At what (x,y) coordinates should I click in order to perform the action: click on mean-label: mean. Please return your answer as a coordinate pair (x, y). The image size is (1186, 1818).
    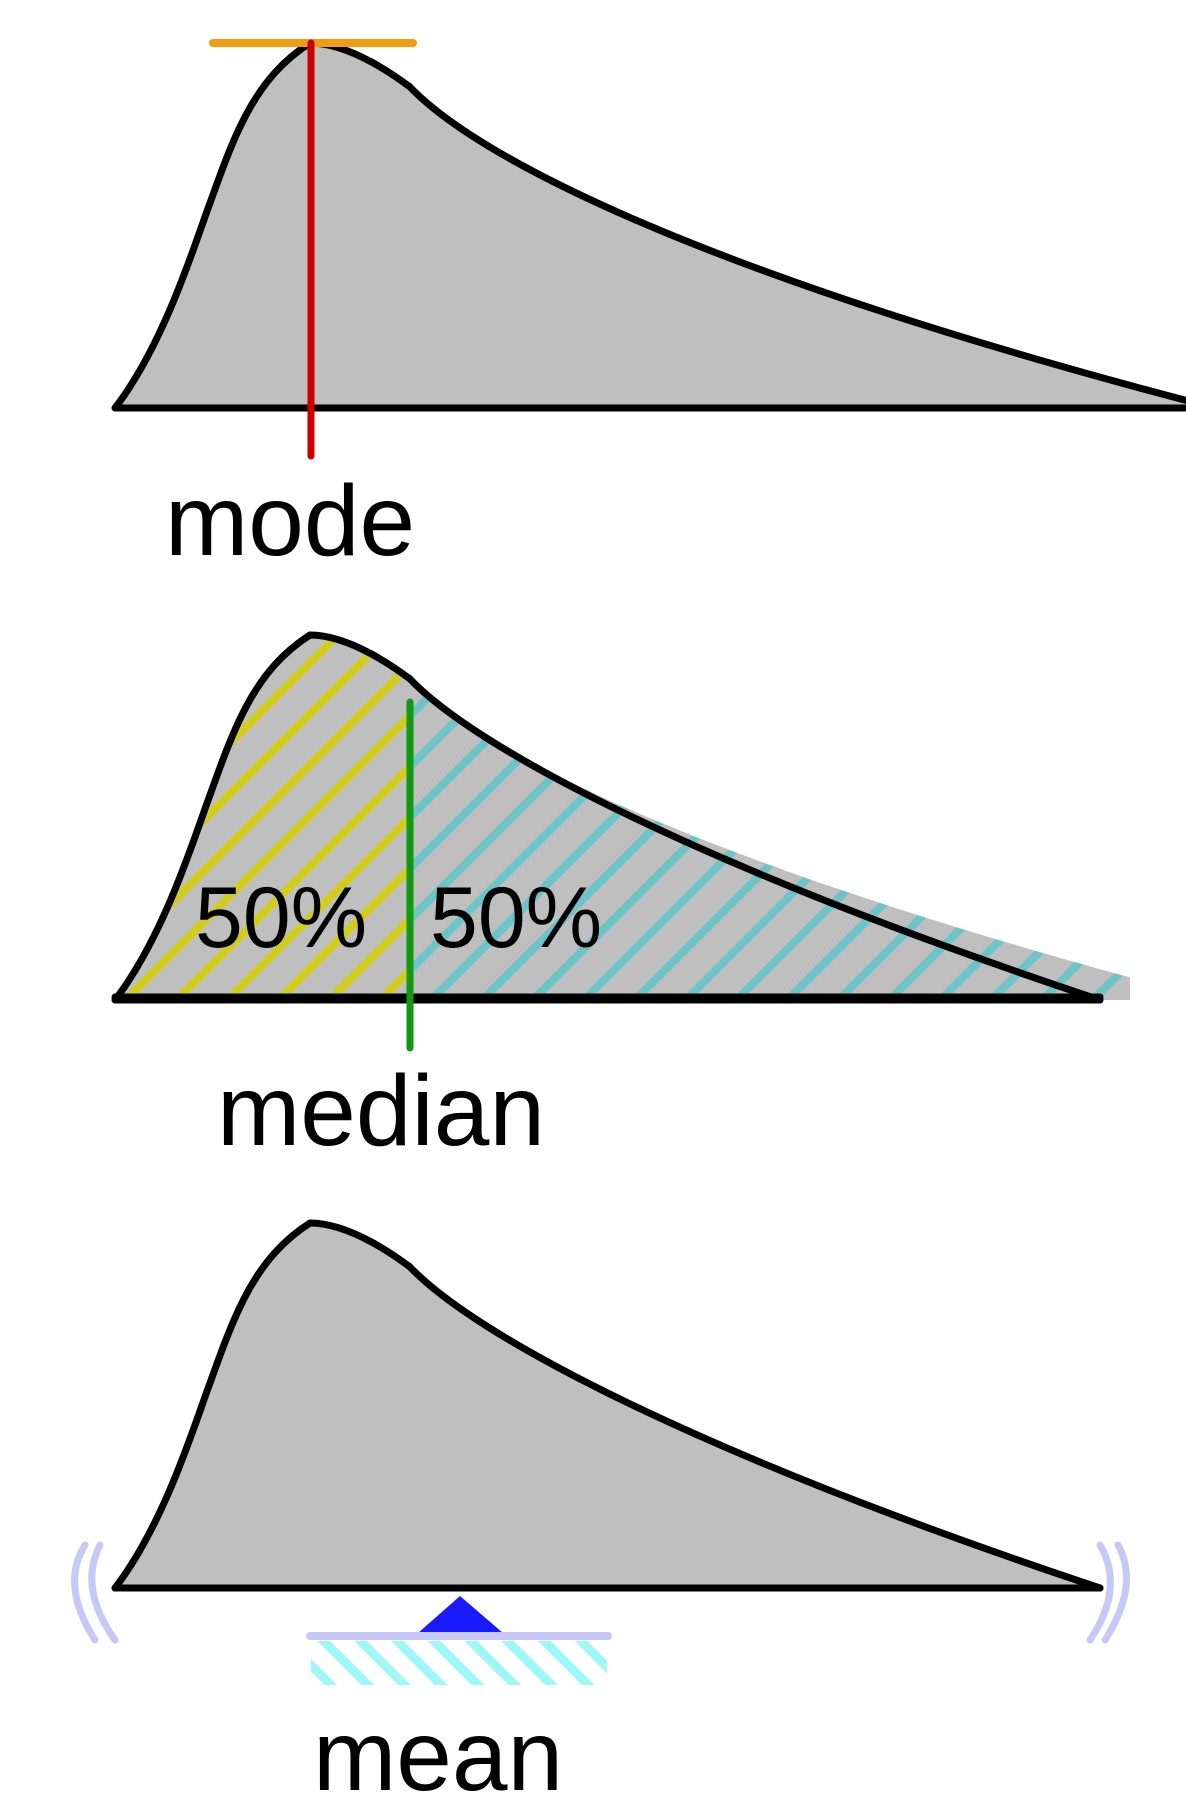
    Looking at the image, I should click on (438, 1756).